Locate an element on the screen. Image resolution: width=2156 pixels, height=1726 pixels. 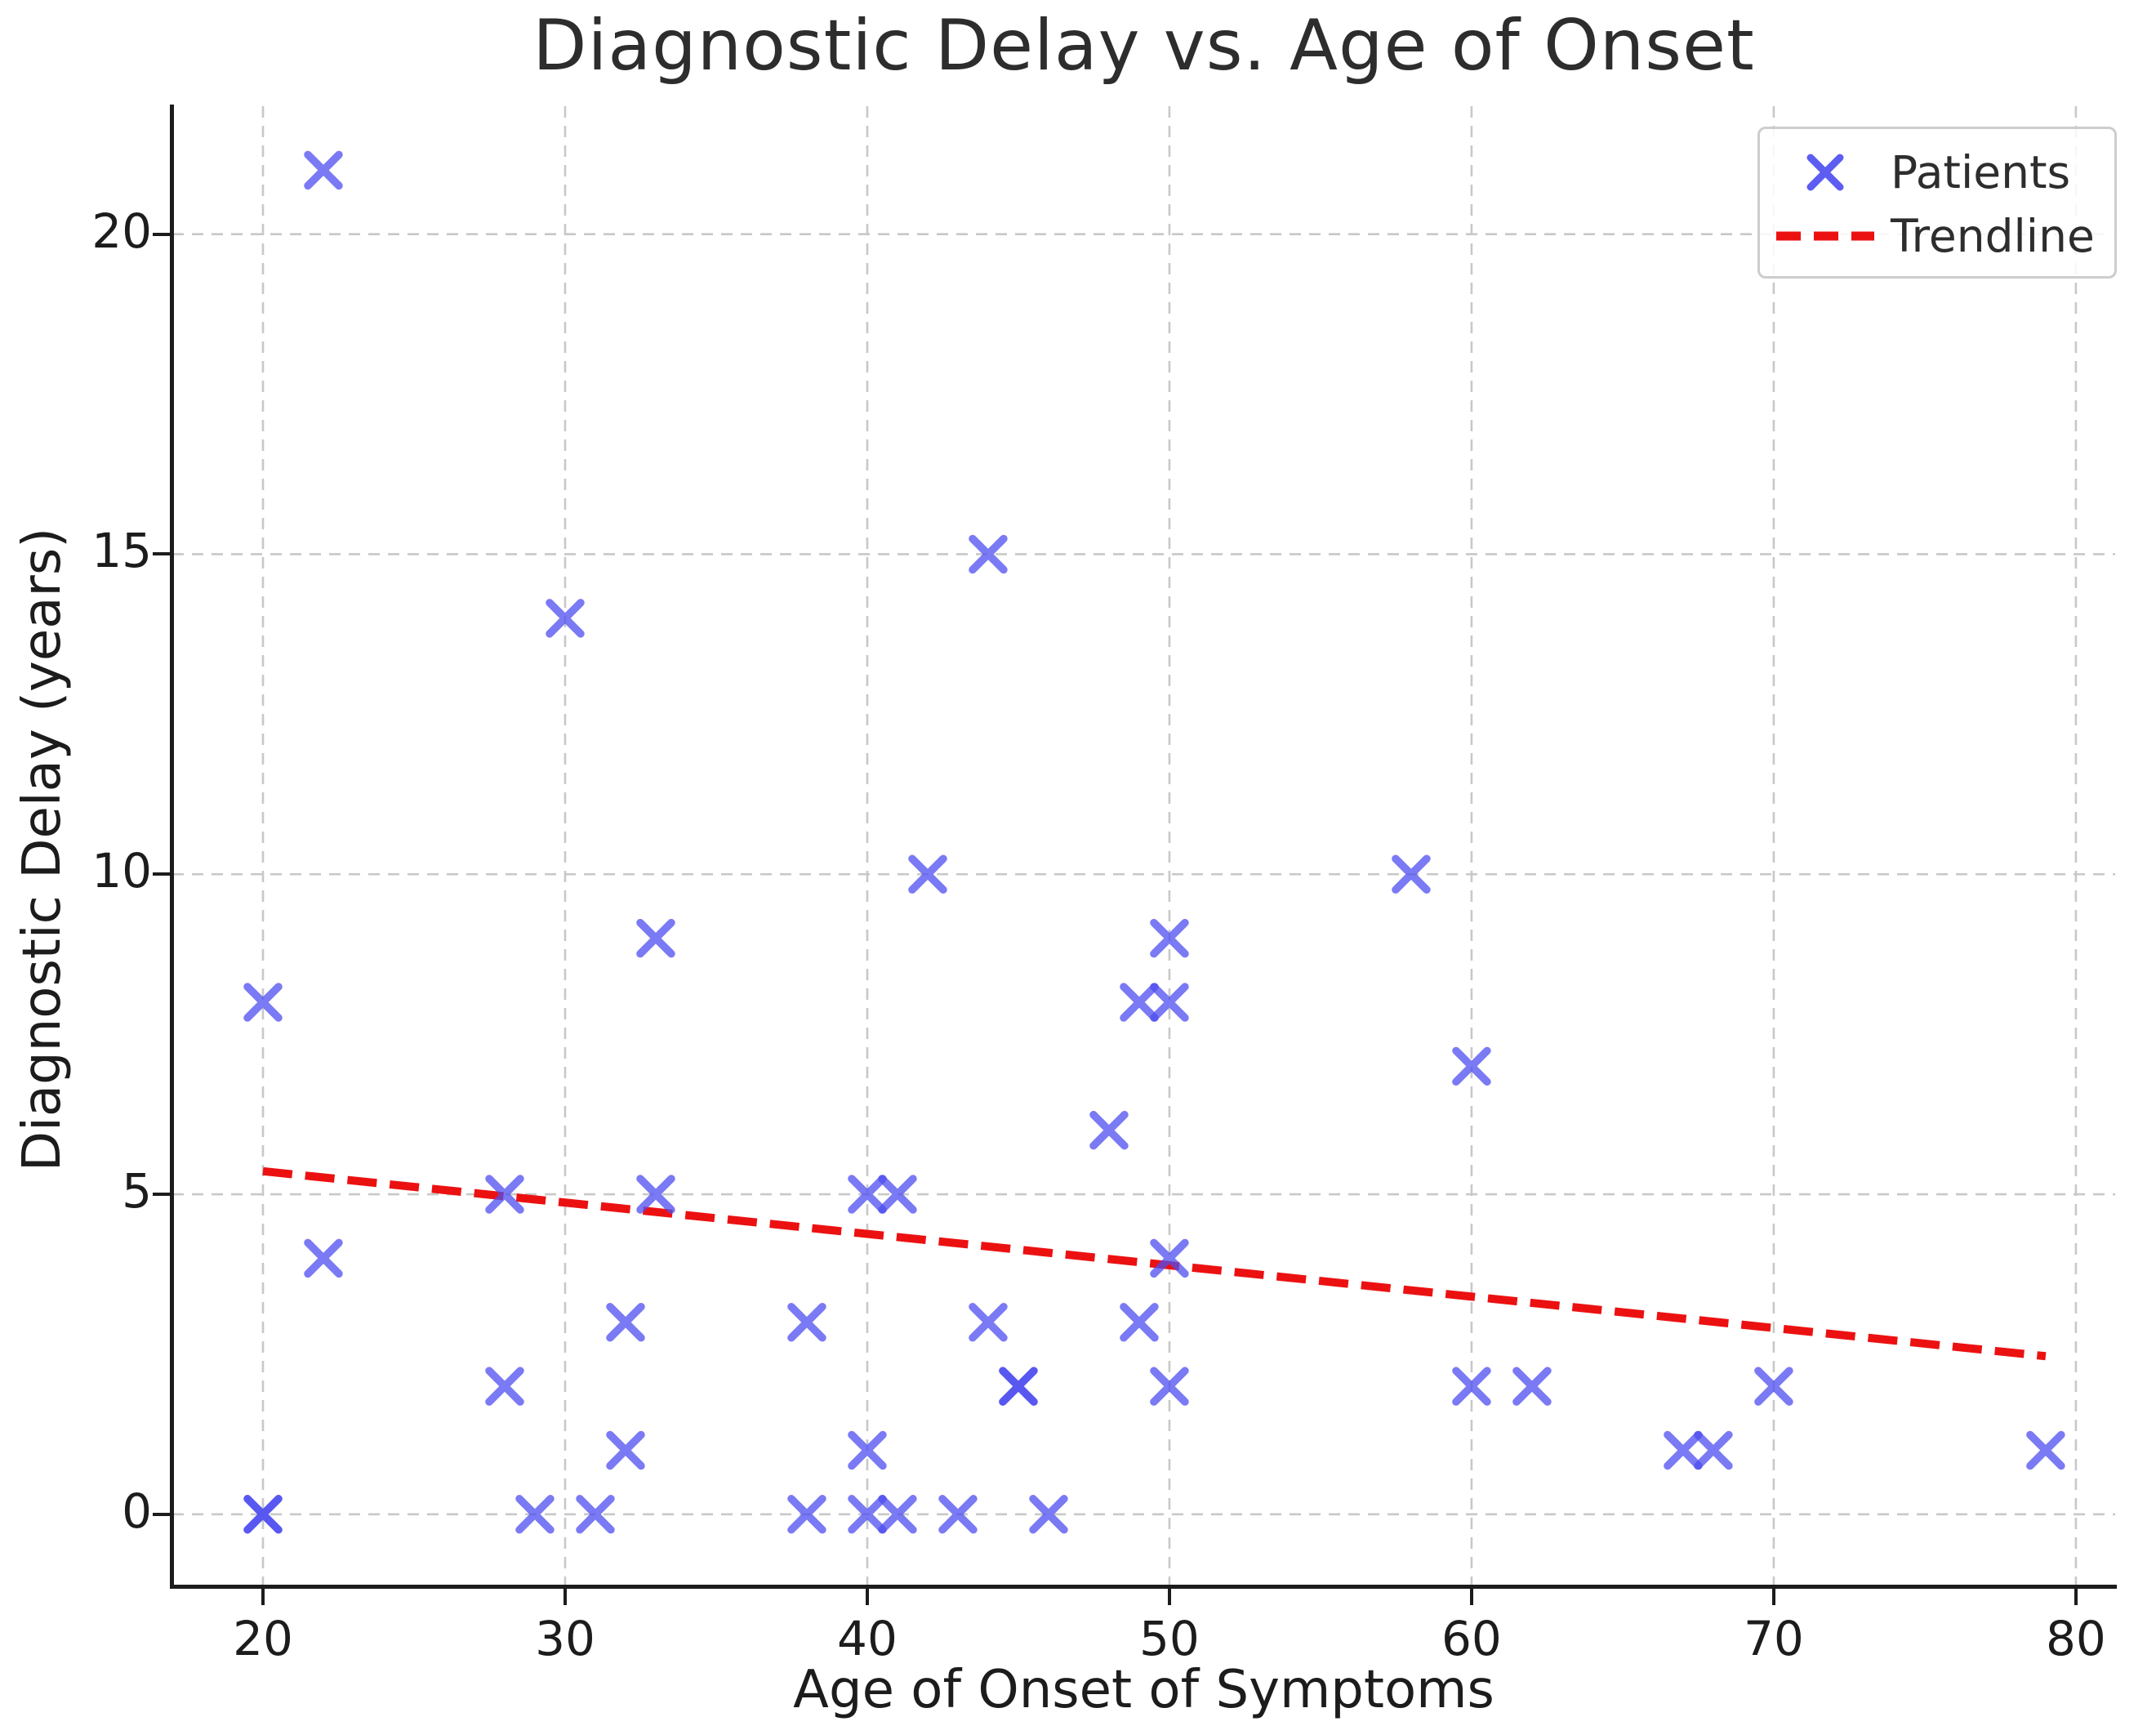
y-tick-label-20: 20 is located at coordinates (121, 231).